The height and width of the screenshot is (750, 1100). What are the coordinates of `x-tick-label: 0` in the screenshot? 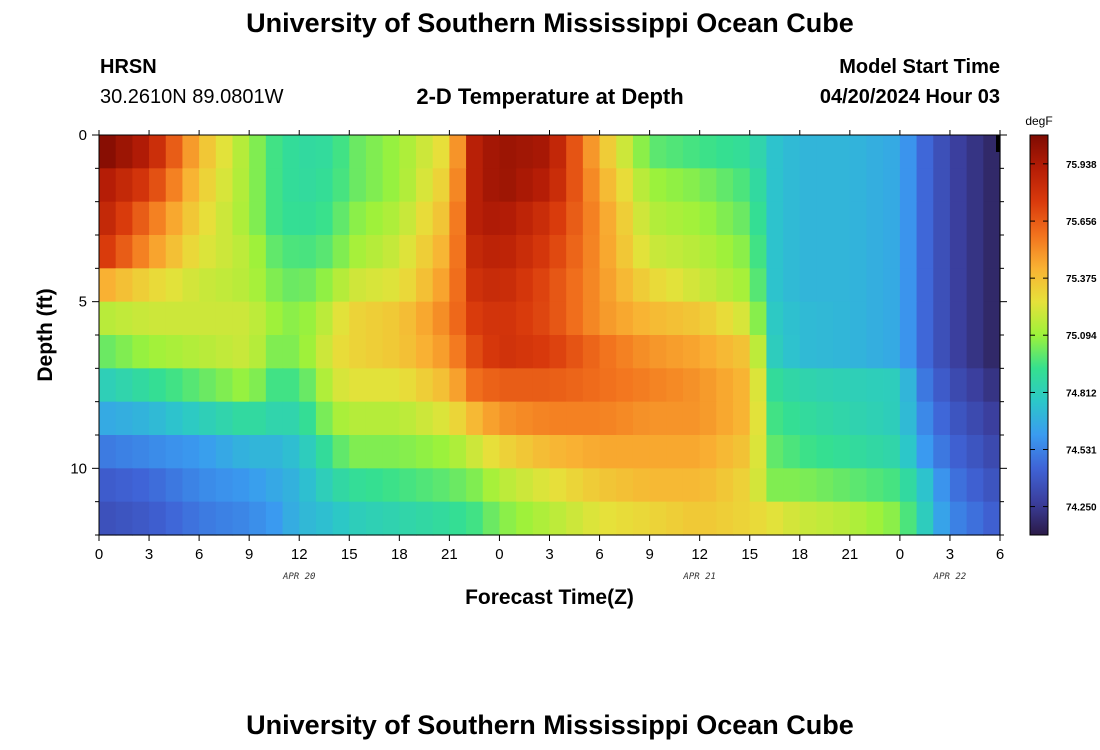 It's located at (900, 554).